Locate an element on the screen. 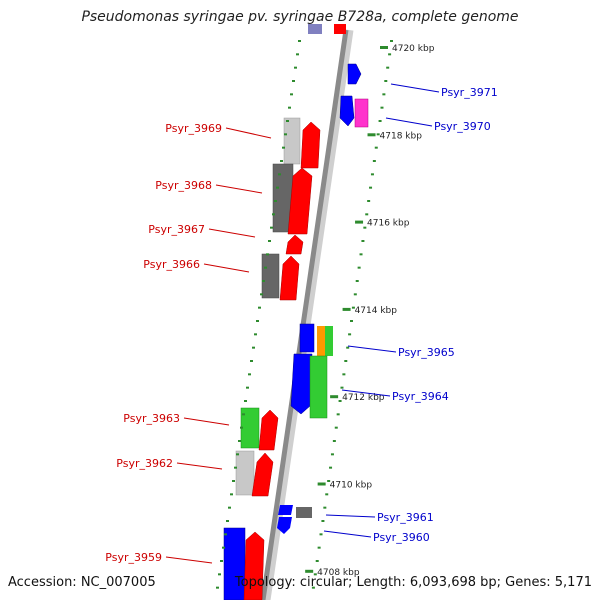 The image size is (600, 600). gene-label-right: Psyr_3971 is located at coordinates (469, 92).